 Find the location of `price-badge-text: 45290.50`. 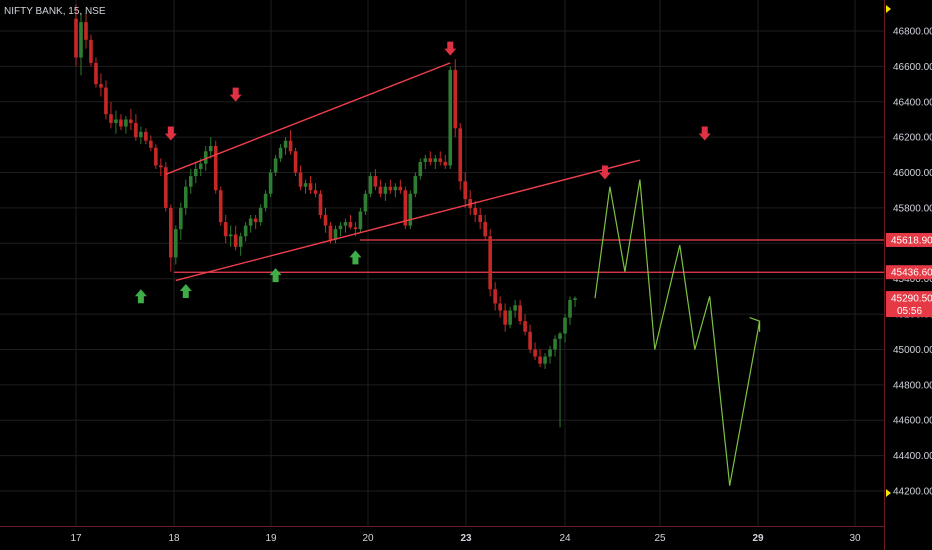

price-badge-text: 45290.50 is located at coordinates (911, 299).